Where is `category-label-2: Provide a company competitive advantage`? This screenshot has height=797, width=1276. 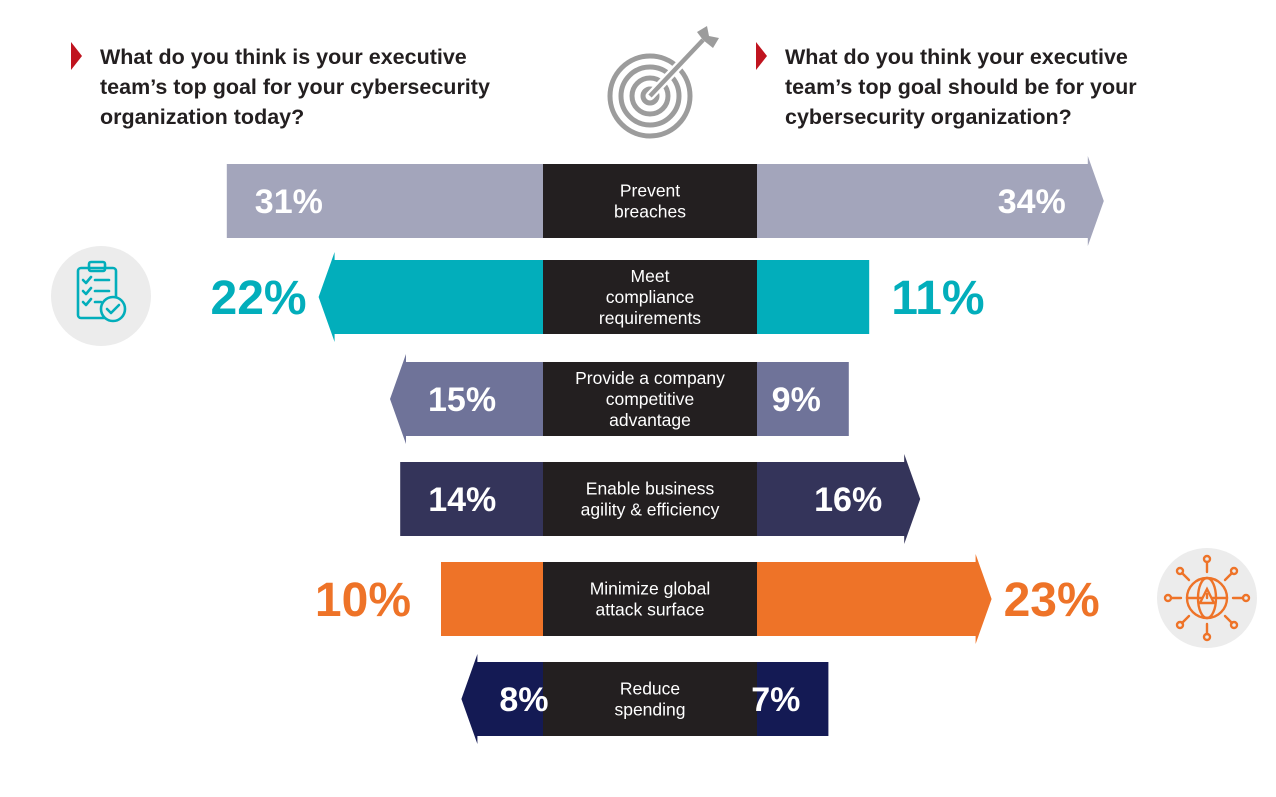
category-label-2: Provide a company competitive advantage is located at coordinates (650, 399).